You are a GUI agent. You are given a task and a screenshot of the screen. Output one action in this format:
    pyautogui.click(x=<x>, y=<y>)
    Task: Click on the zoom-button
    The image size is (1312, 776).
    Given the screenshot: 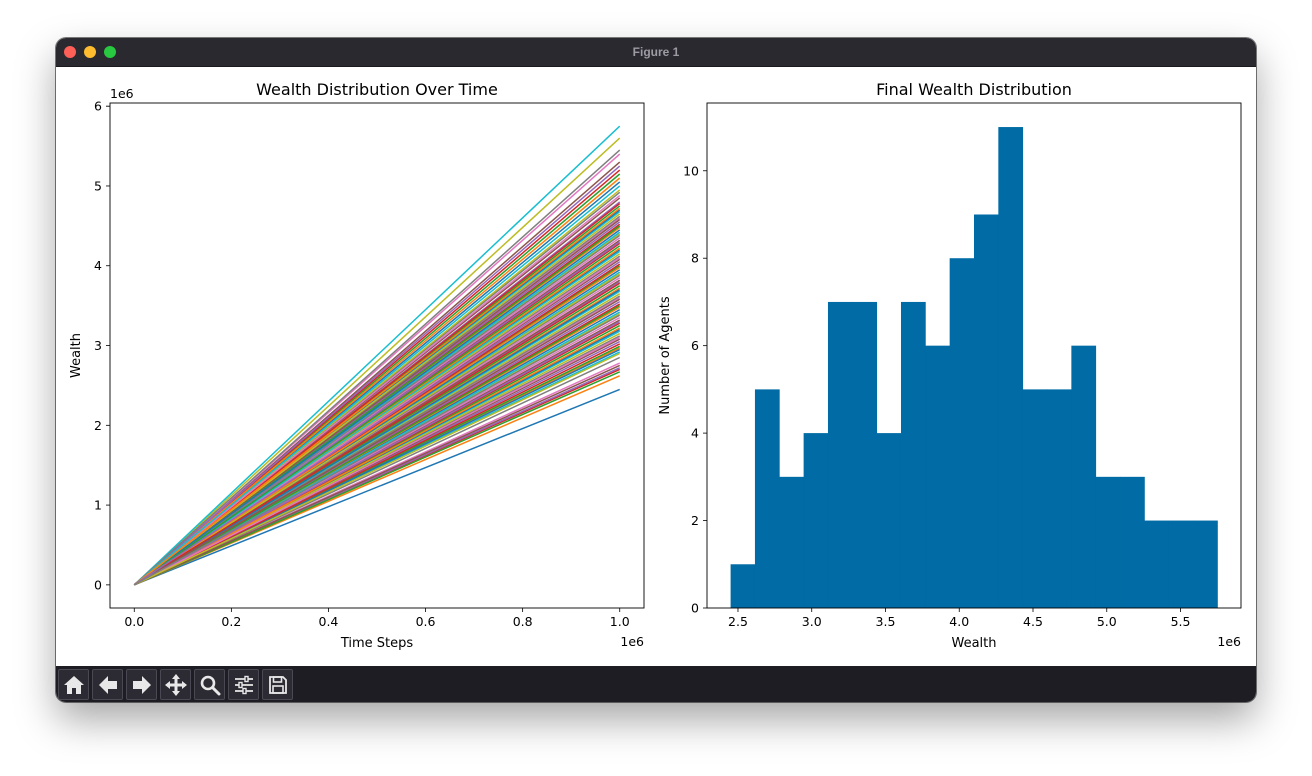 What is the action you would take?
    pyautogui.click(x=209, y=684)
    